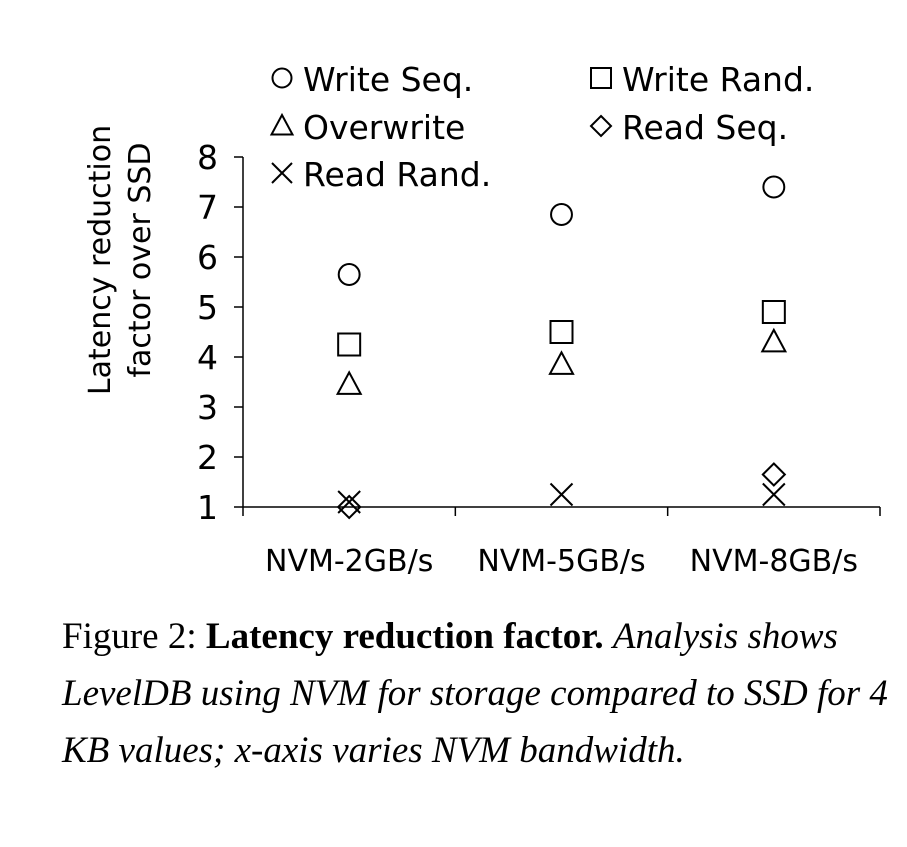 The width and height of the screenshot is (907, 847). What do you see at coordinates (207, 457) in the screenshot?
I see `y-tick-label: 2` at bounding box center [207, 457].